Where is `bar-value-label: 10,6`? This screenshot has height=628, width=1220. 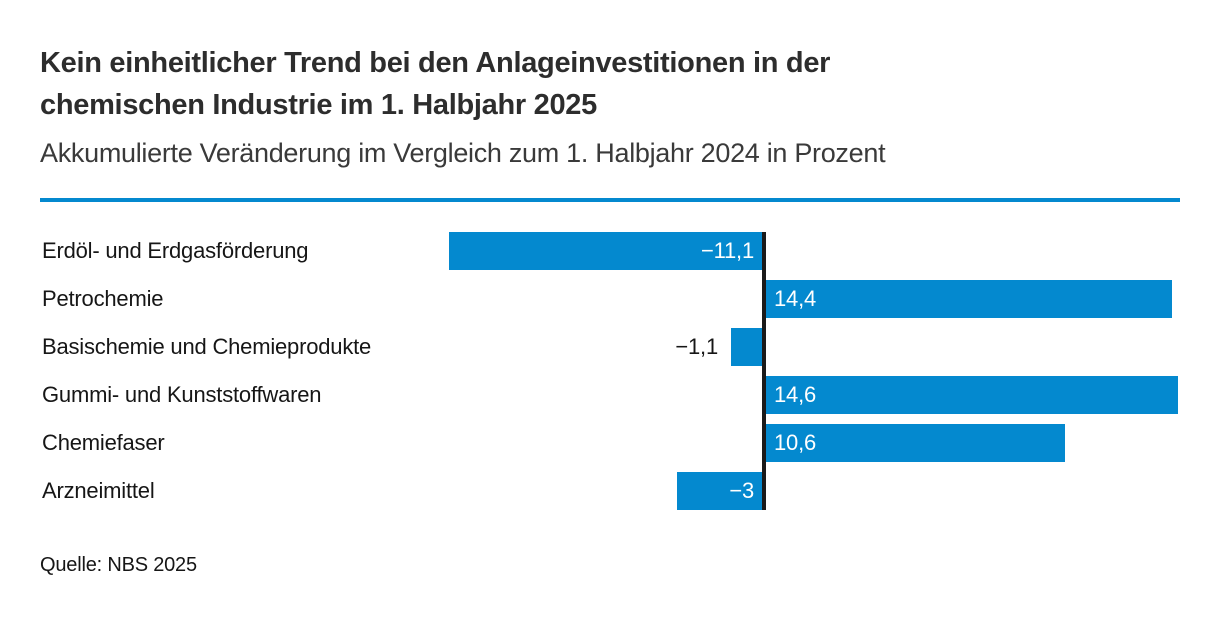
bar-value-label: 10,6 is located at coordinates (795, 442).